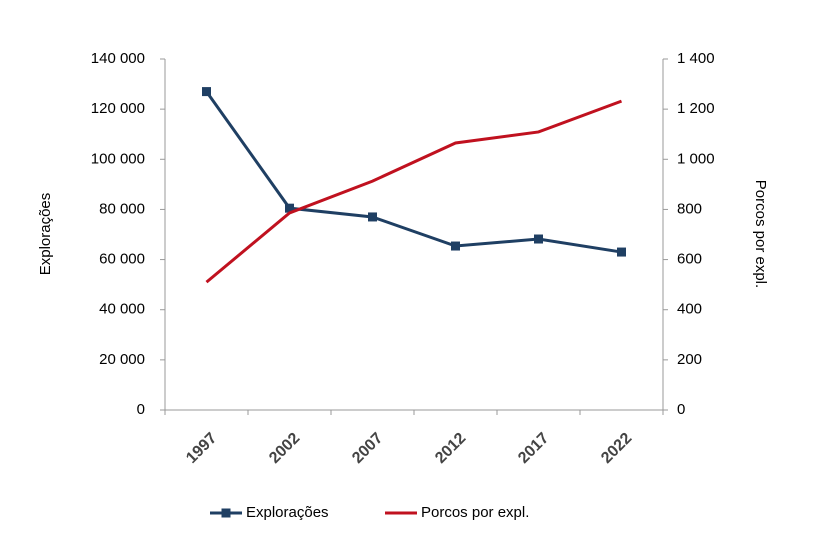 The height and width of the screenshot is (552, 820). What do you see at coordinates (122, 259) in the screenshot?
I see `y-tick-label: 60 000` at bounding box center [122, 259].